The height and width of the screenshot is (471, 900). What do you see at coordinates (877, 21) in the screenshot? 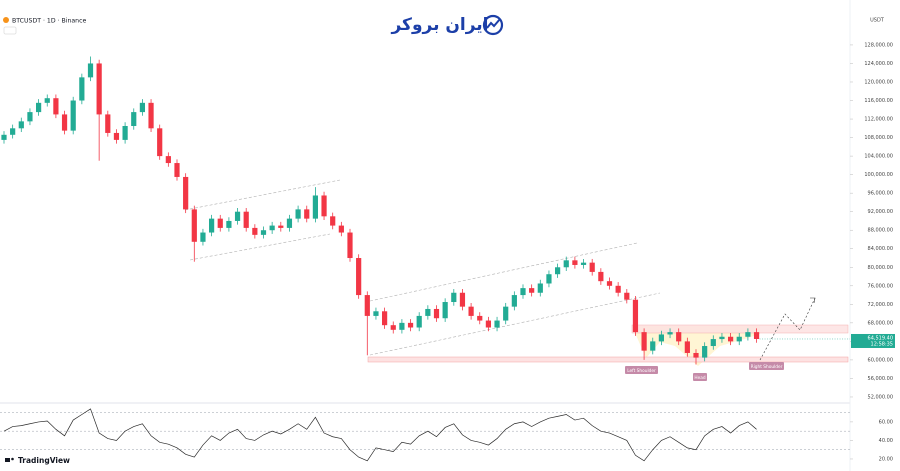
I see `currency-label: USDT` at bounding box center [877, 21].